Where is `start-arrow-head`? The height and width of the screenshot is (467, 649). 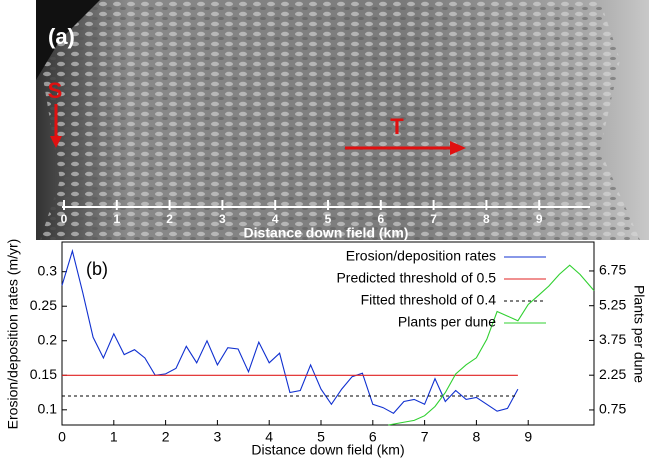
start-arrow-head is located at coordinates (56, 142).